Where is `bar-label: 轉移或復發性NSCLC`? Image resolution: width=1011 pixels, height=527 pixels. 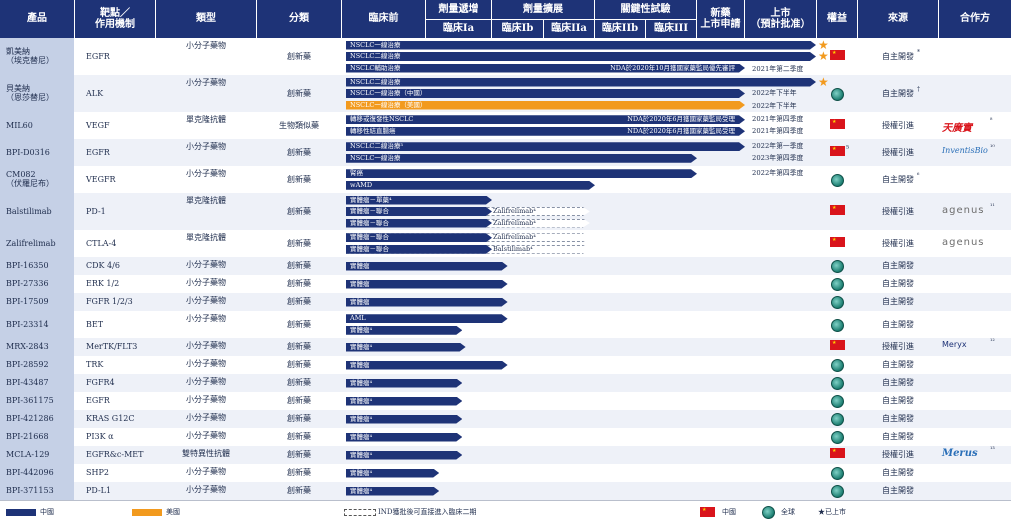
bar-label: 轉移或復發性NSCLC is located at coordinates (382, 119).